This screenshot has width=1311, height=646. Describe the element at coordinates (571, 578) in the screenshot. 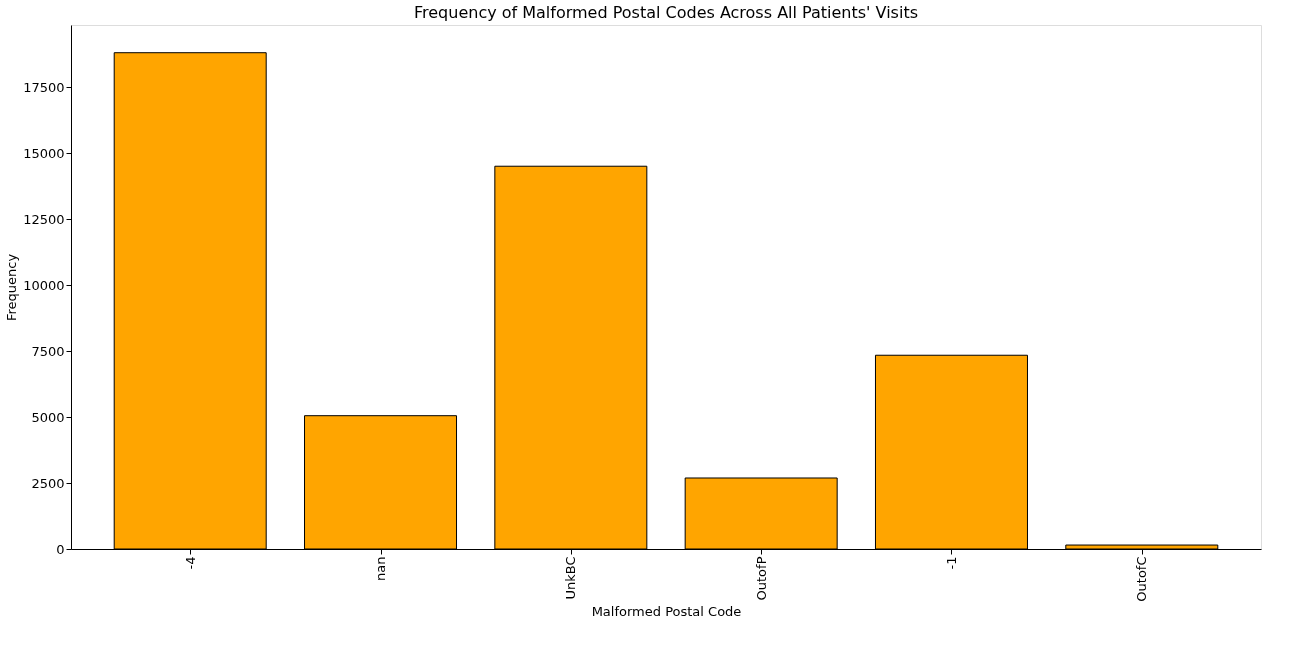

I see `x-tick-label: UnkBC` at that location.